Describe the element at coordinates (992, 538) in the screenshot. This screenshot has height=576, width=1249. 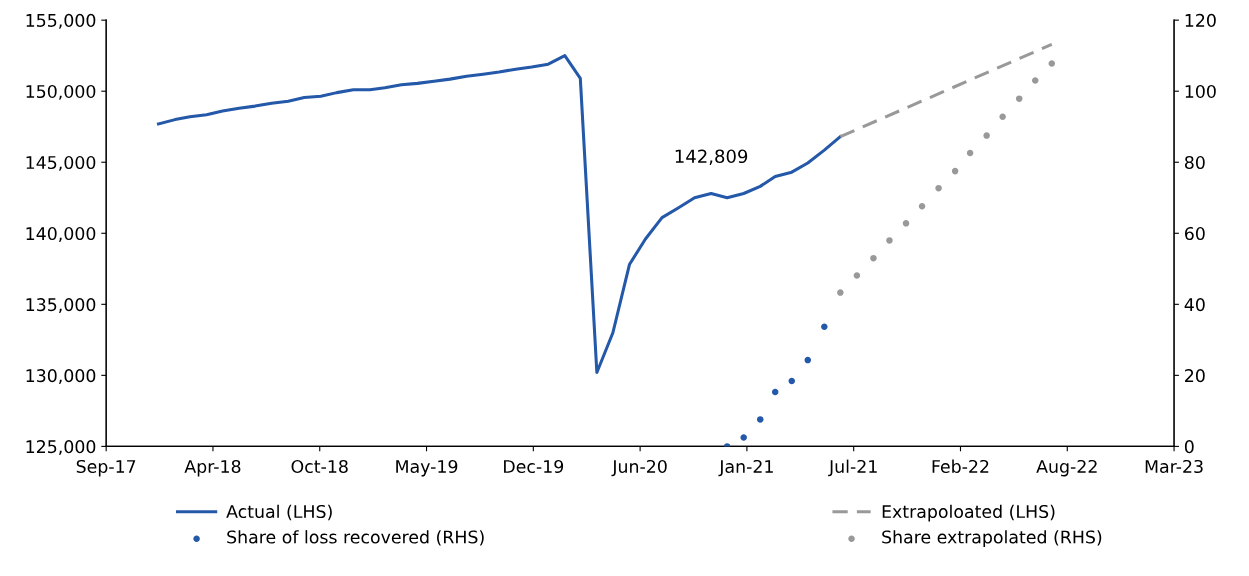
I see `legend-label: Share extrapolated (RHS)` at that location.